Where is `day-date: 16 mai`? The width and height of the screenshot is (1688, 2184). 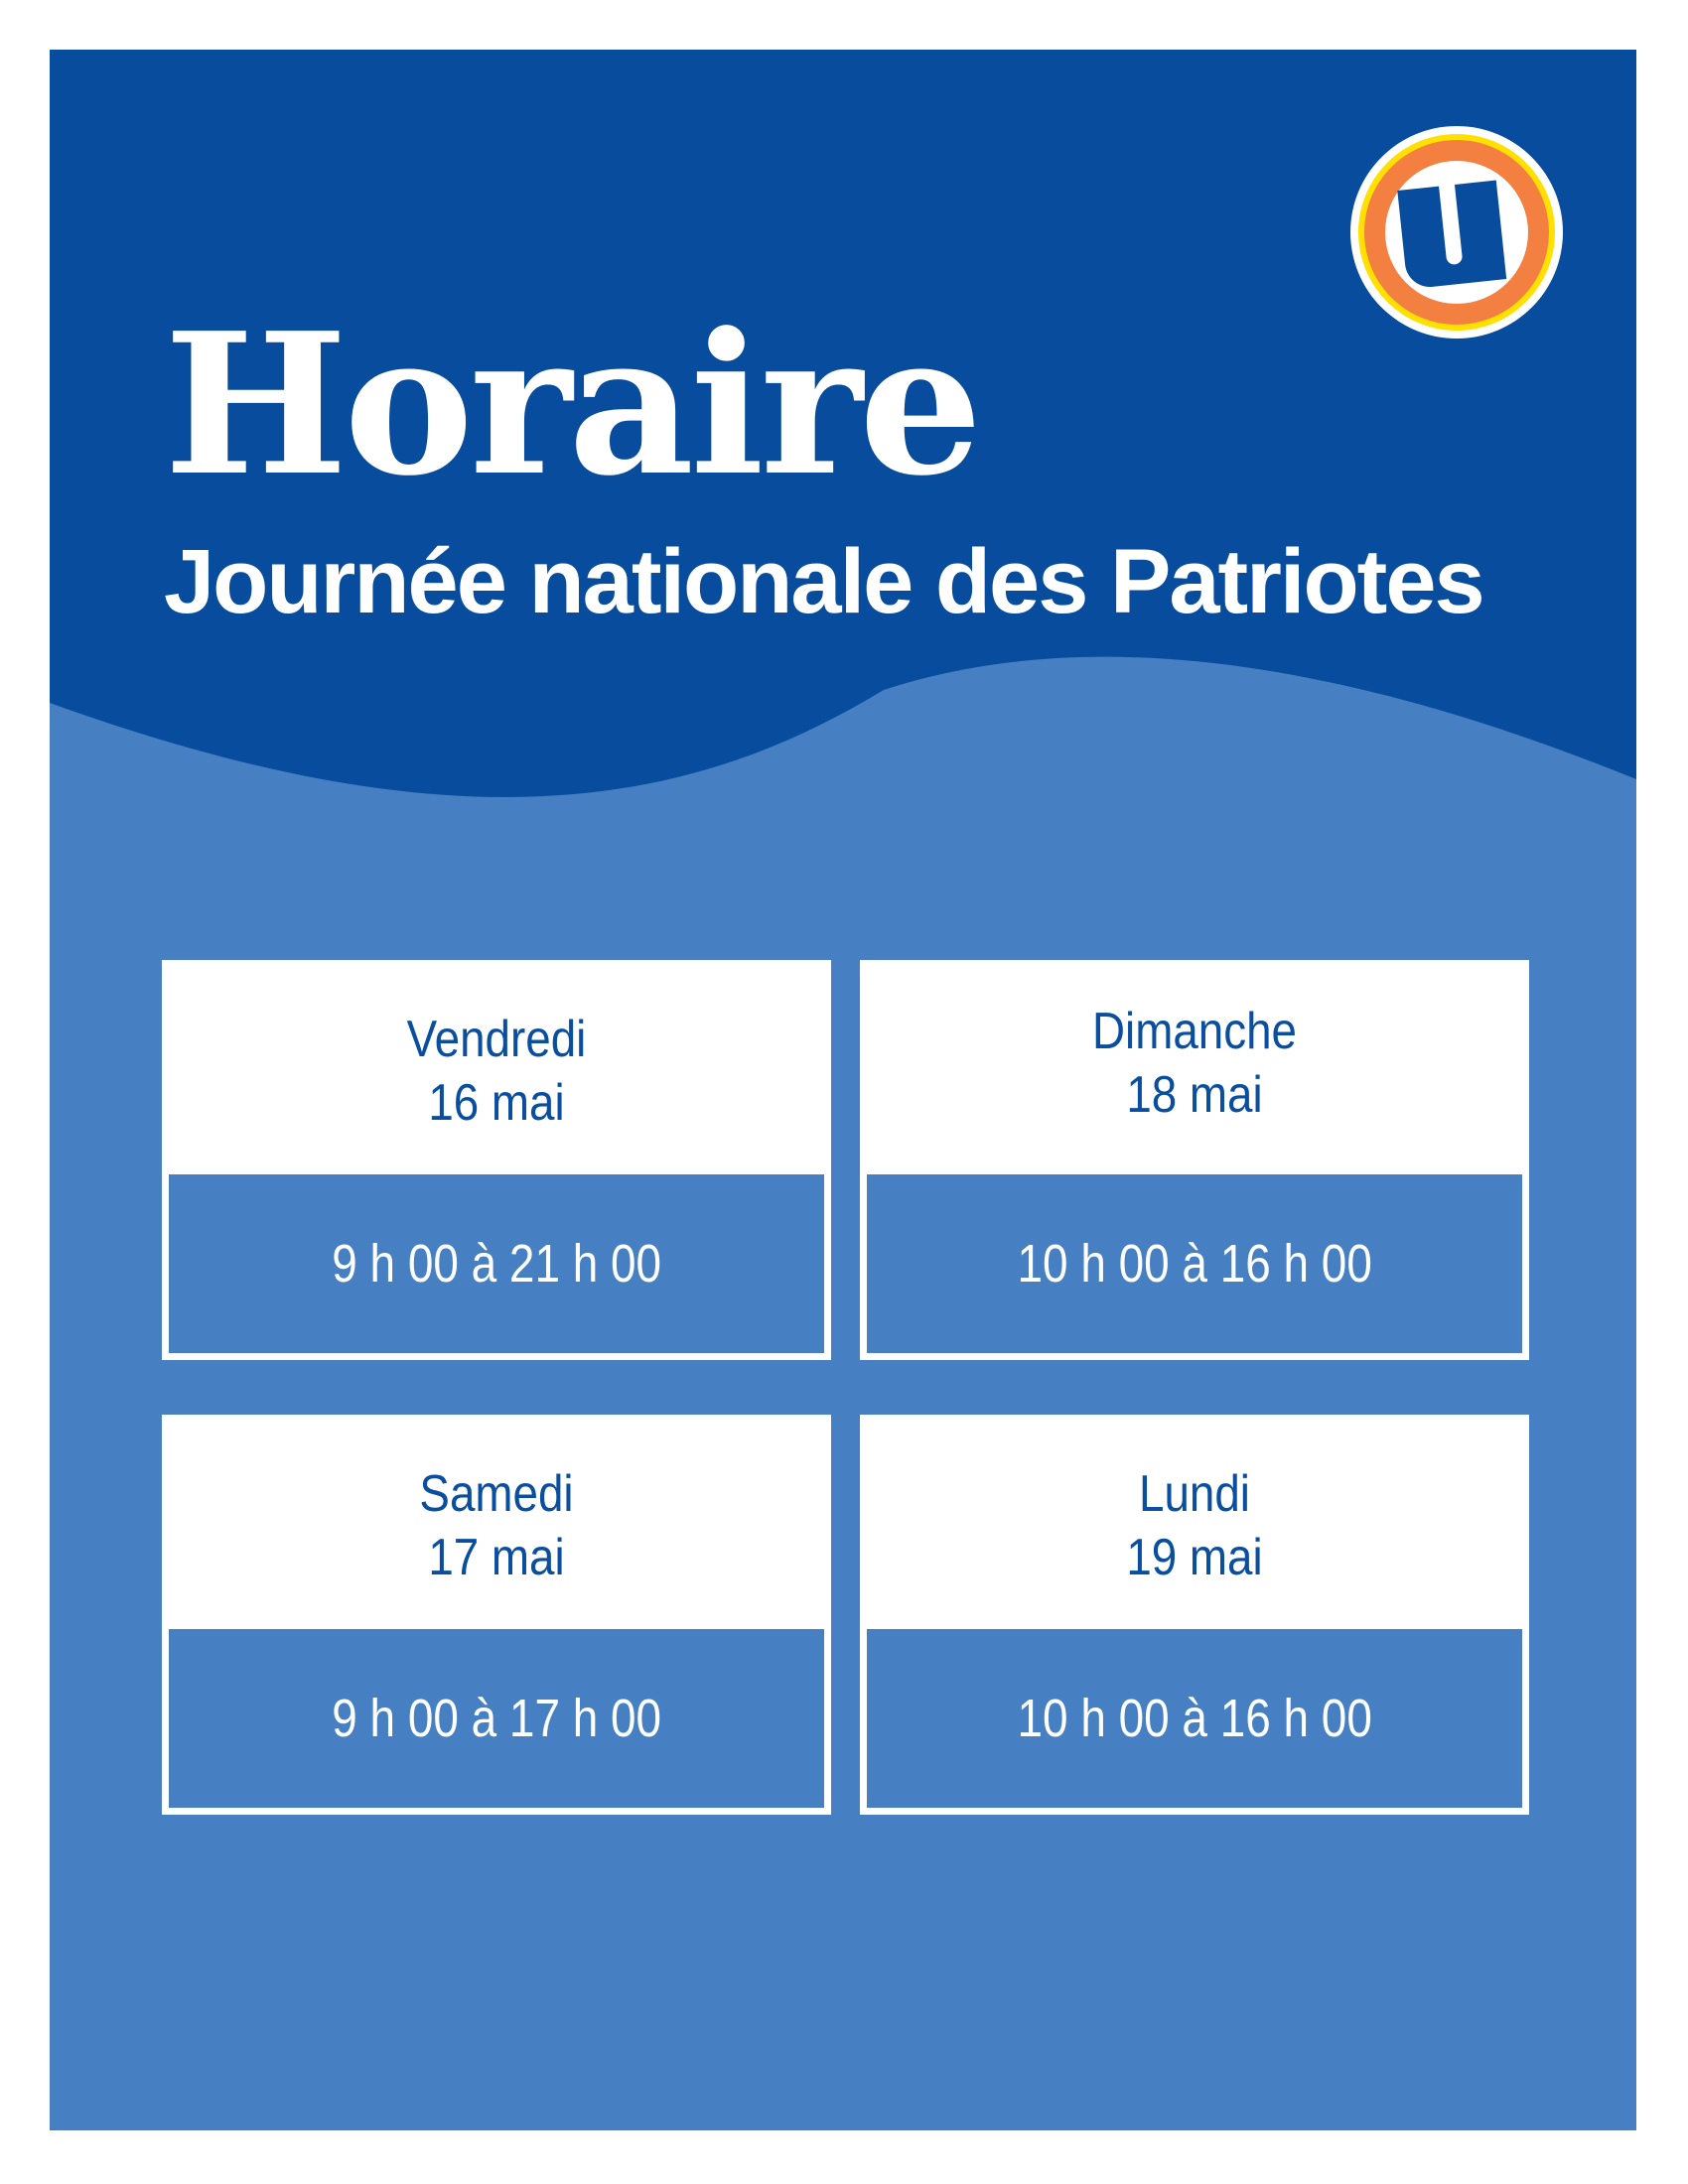
day-date: 16 mai is located at coordinates (496, 1103).